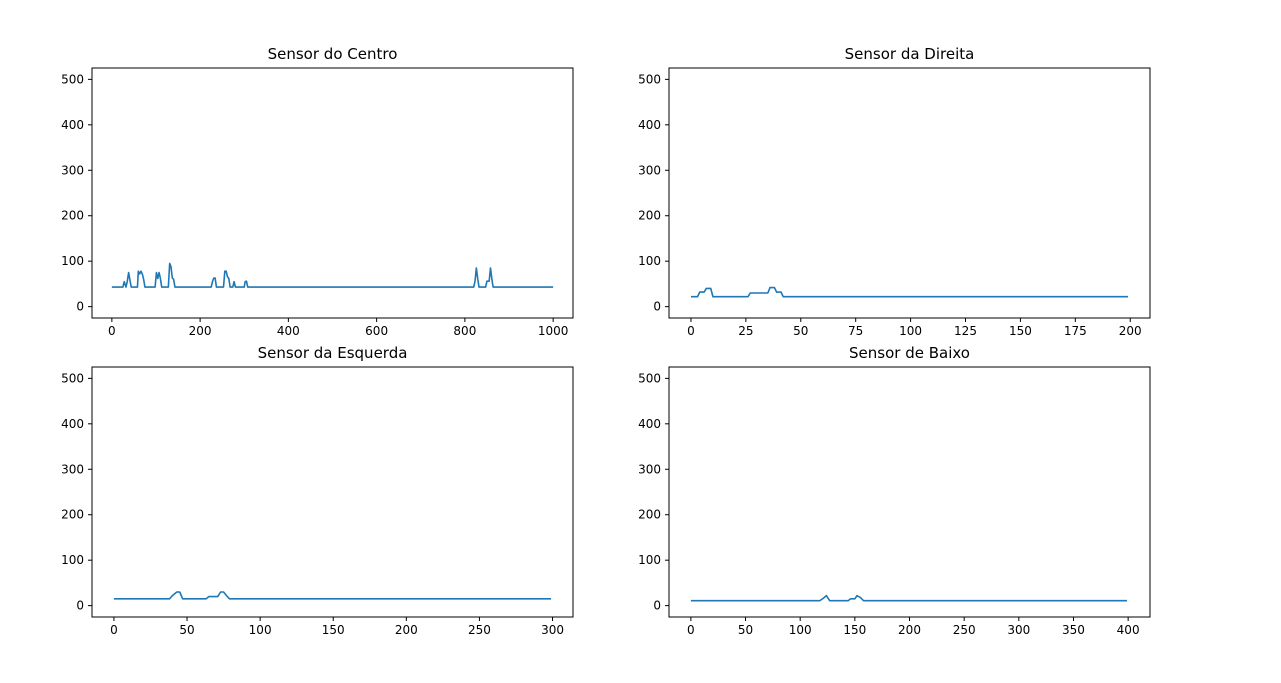 Image resolution: width=1281 pixels, height=683 pixels. What do you see at coordinates (745, 331) in the screenshot?
I see `x-tick-label: 25` at bounding box center [745, 331].